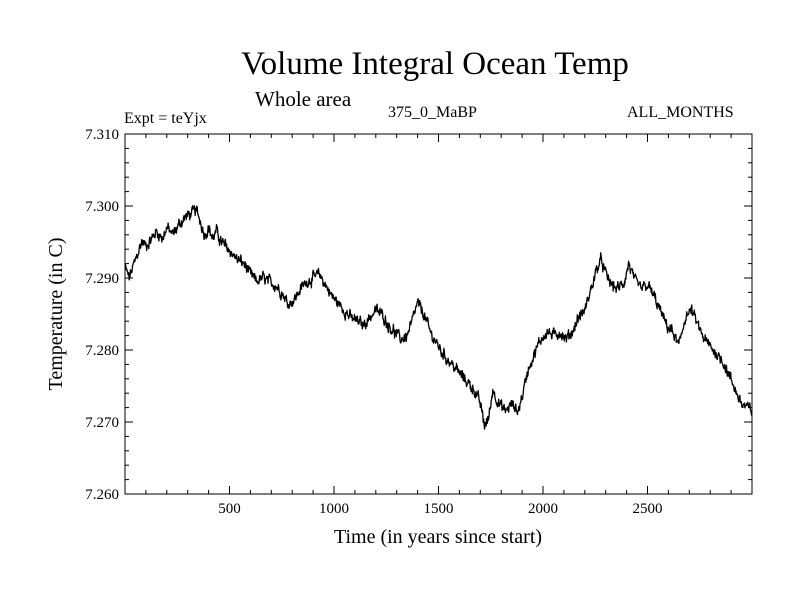 This screenshot has width=800, height=600. What do you see at coordinates (334, 509) in the screenshot?
I see `x-tick-label: 1000` at bounding box center [334, 509].